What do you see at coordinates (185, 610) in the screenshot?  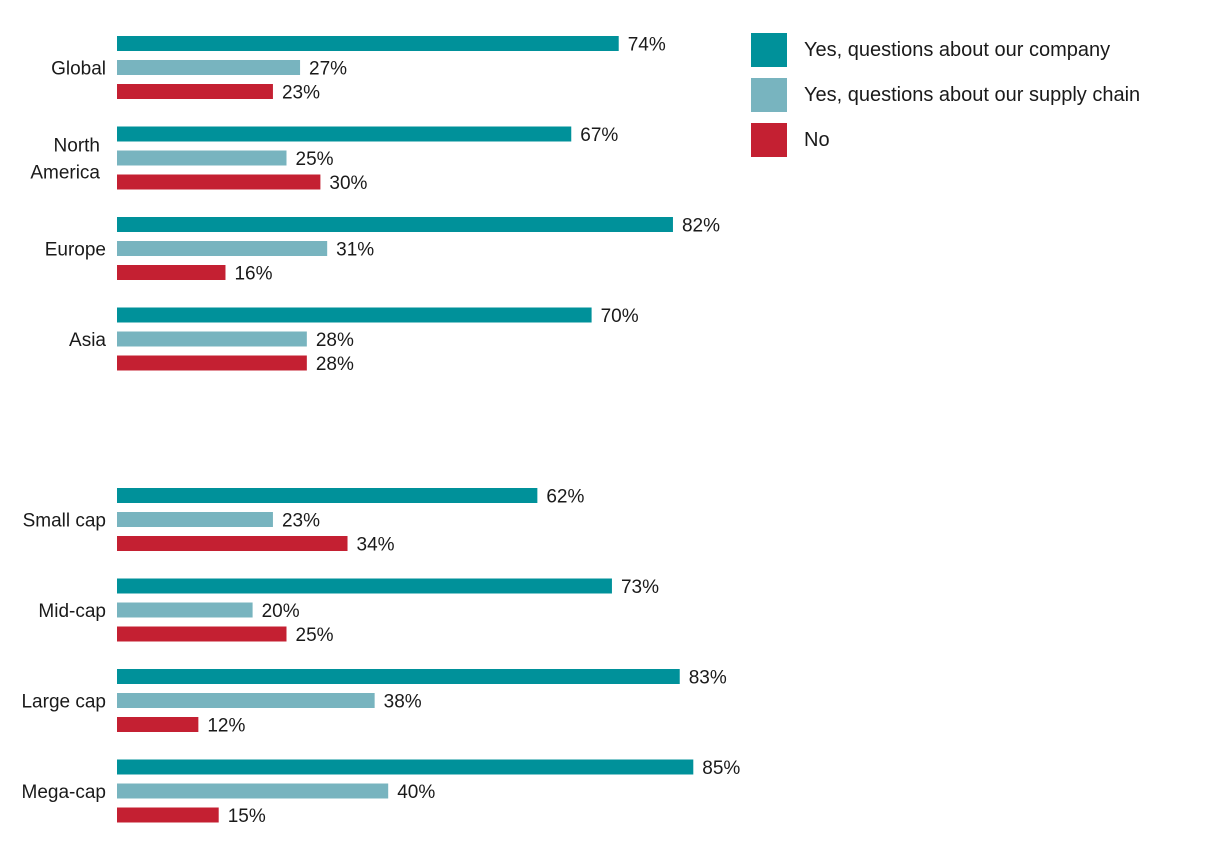 I see `bar-mid-cap-supply-chain` at bounding box center [185, 610].